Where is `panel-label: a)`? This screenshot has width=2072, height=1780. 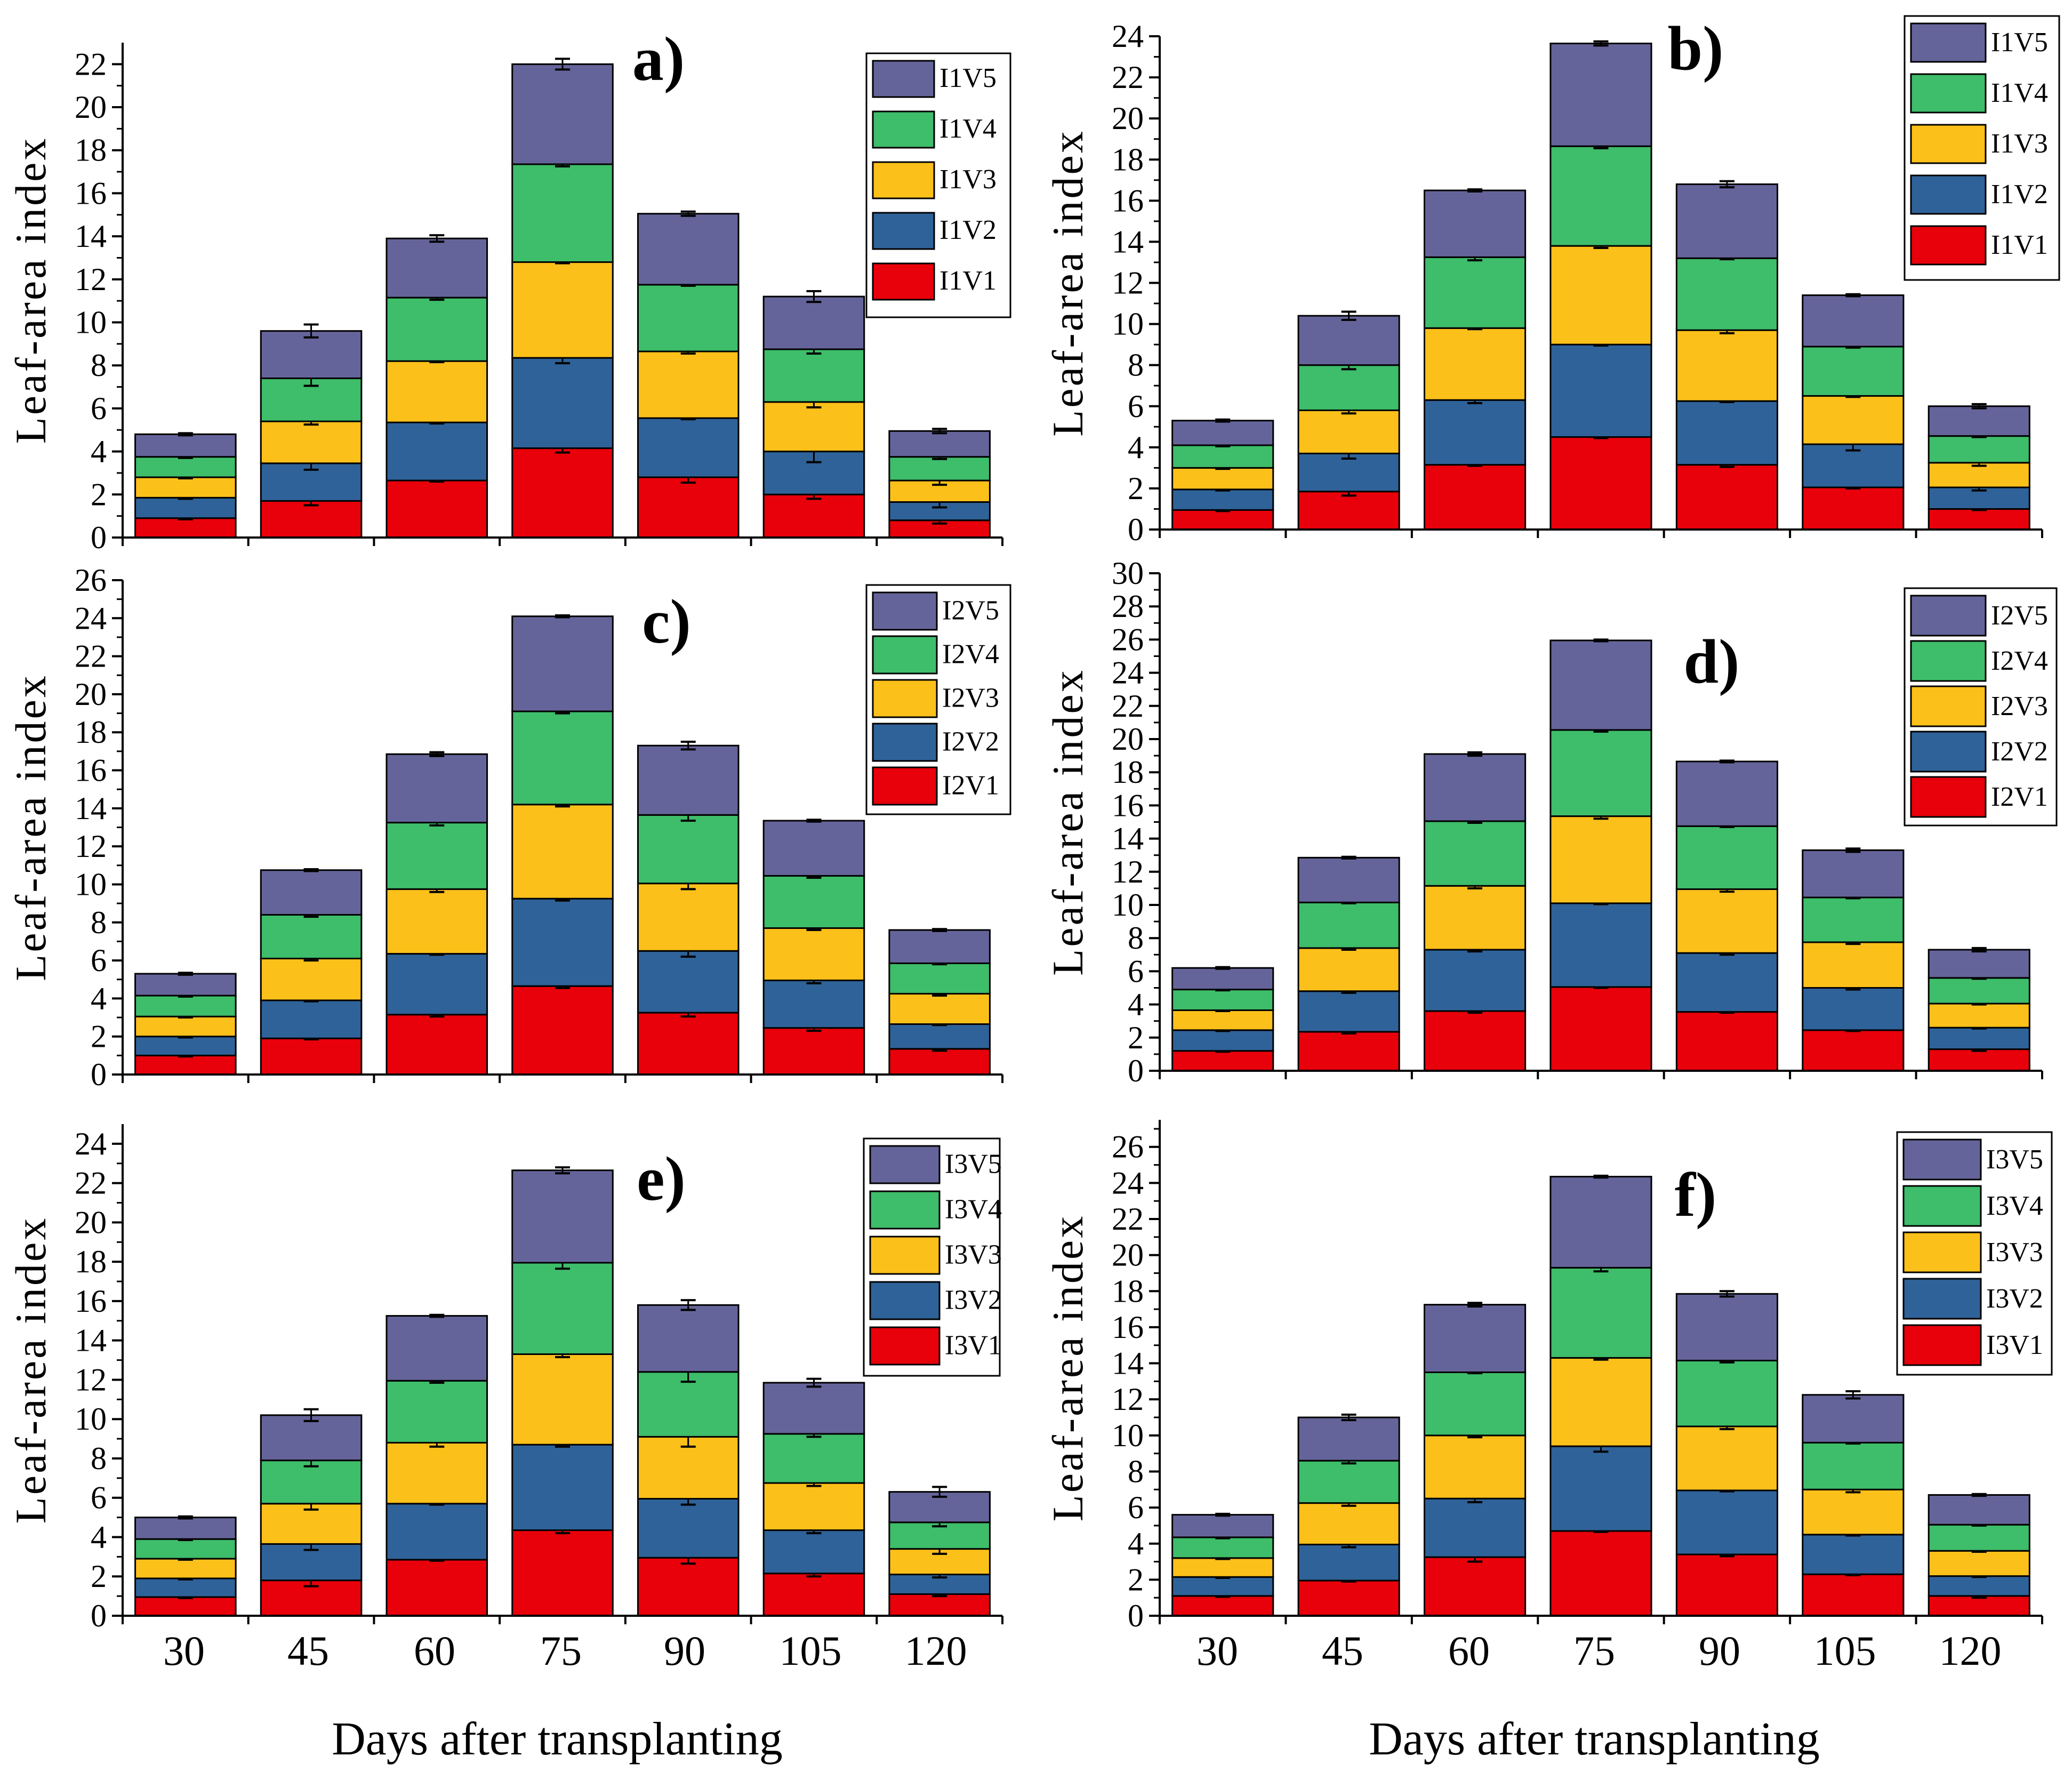 panel-label: a) is located at coordinates (658, 59).